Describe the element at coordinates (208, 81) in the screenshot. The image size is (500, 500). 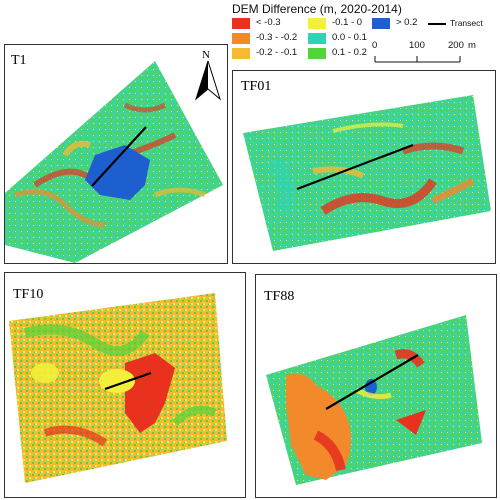
I see `north-arrow-icon` at that location.